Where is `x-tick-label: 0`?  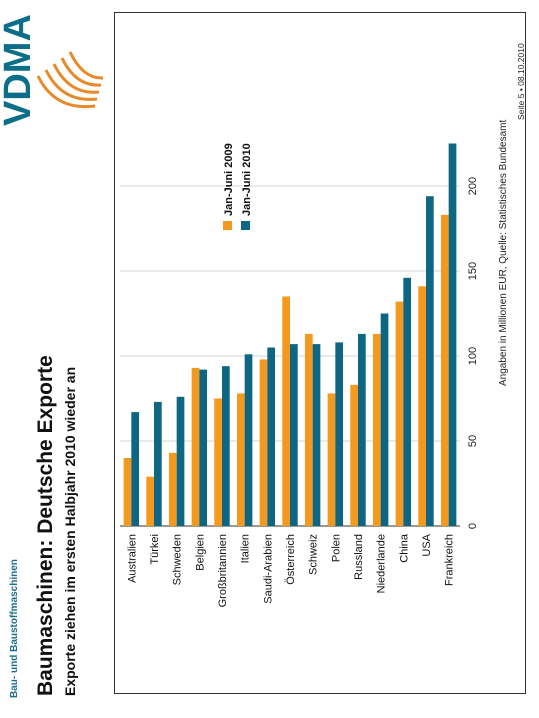
x-tick-label: 0 is located at coordinates (473, 526).